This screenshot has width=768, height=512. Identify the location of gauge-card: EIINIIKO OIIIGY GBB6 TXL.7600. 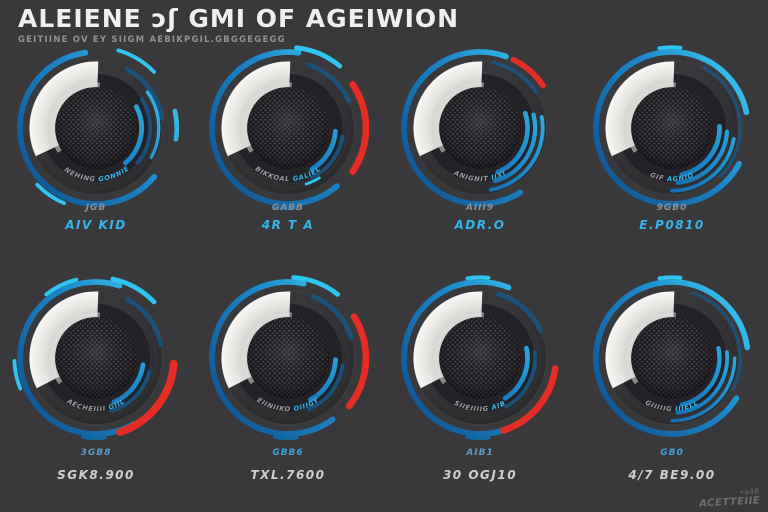
(288, 383).